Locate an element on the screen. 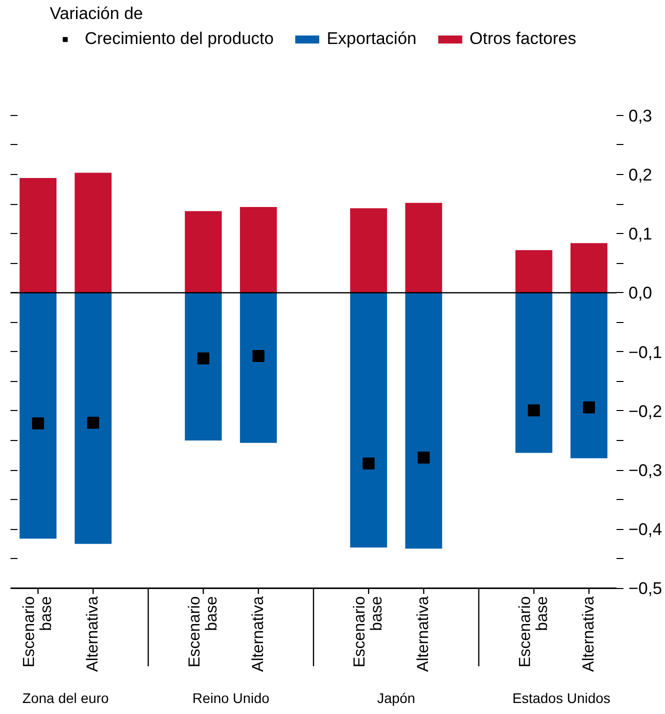  legend-label: Otros factores is located at coordinates (523, 39).